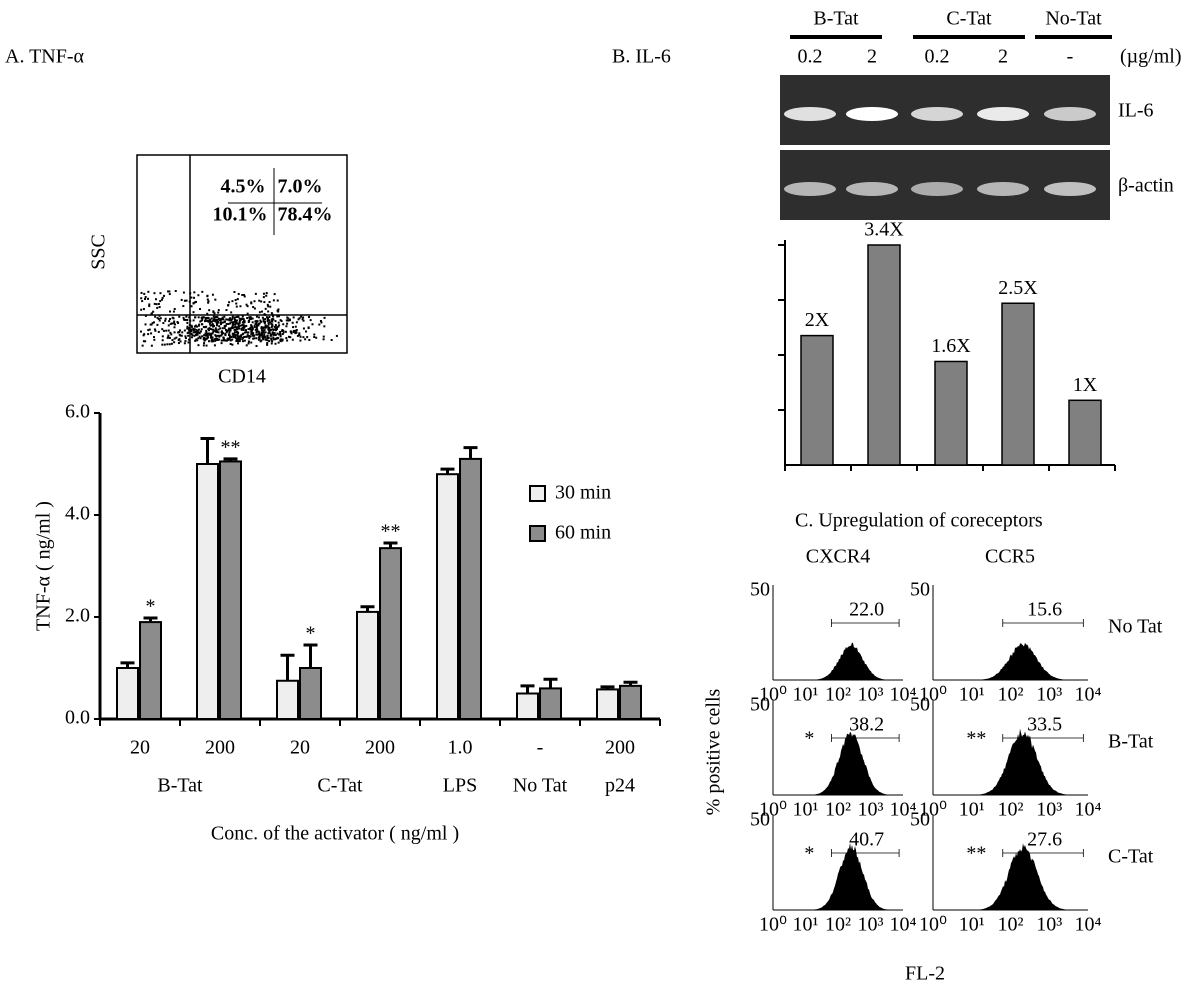  Describe the element at coordinates (1073, 19) in the screenshot. I see `gel-group-label: No-Tat` at that location.